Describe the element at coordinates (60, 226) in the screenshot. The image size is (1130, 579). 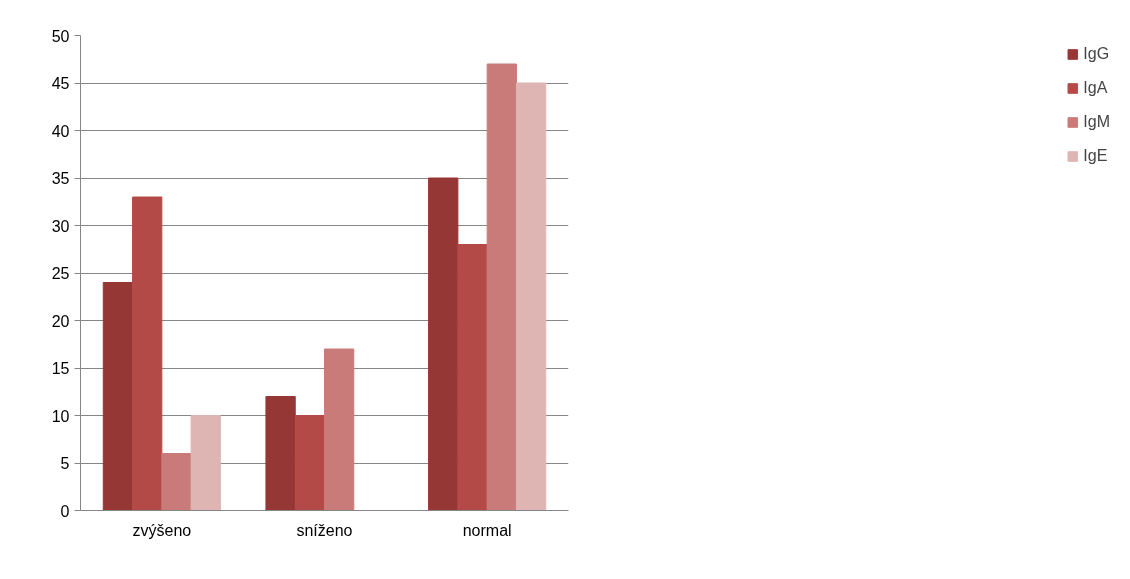
I see `y-tick-label: 30` at that location.